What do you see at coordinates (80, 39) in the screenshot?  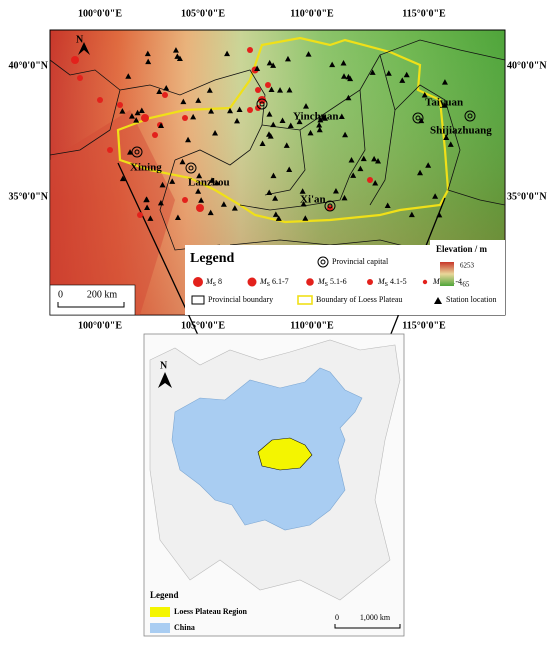 I see `north-label: N` at bounding box center [80, 39].